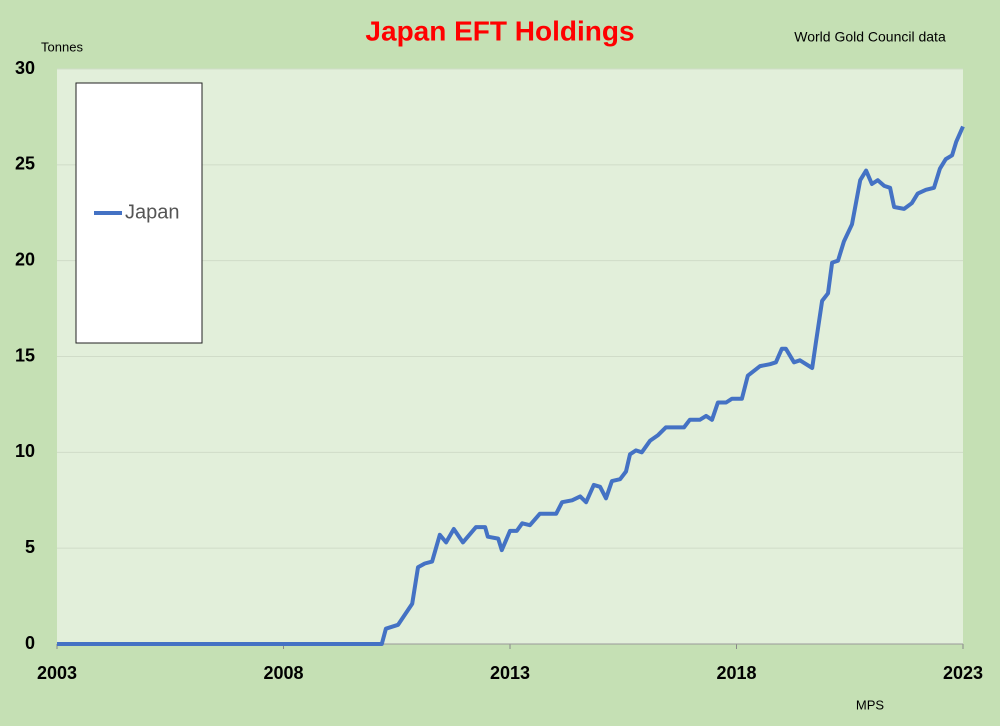 The width and height of the screenshot is (1000, 726). What do you see at coordinates (283, 673) in the screenshot?
I see `x-tick-label: 2008` at bounding box center [283, 673].